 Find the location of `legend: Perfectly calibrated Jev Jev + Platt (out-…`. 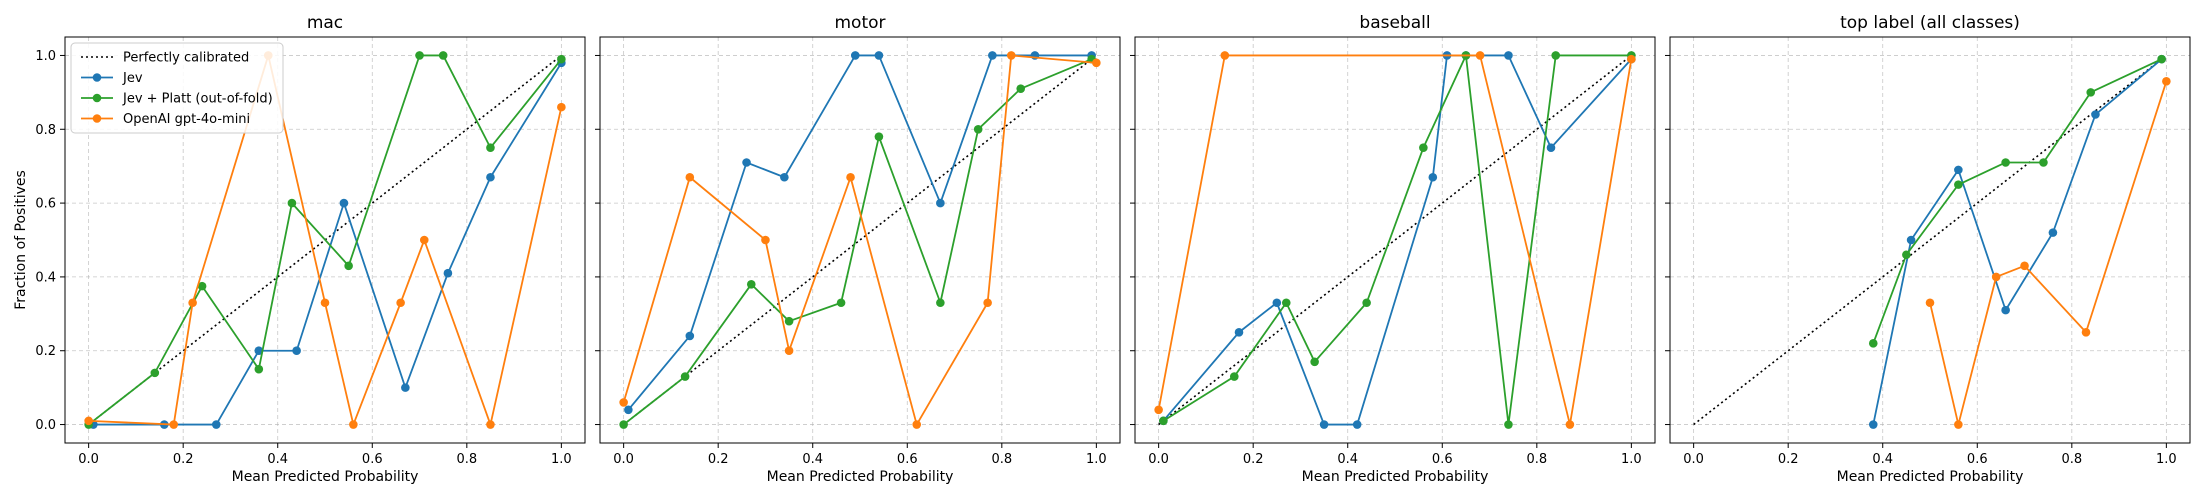

legend: Perfectly calibrated Jev Jev + Platt (out-… is located at coordinates (177, 88).